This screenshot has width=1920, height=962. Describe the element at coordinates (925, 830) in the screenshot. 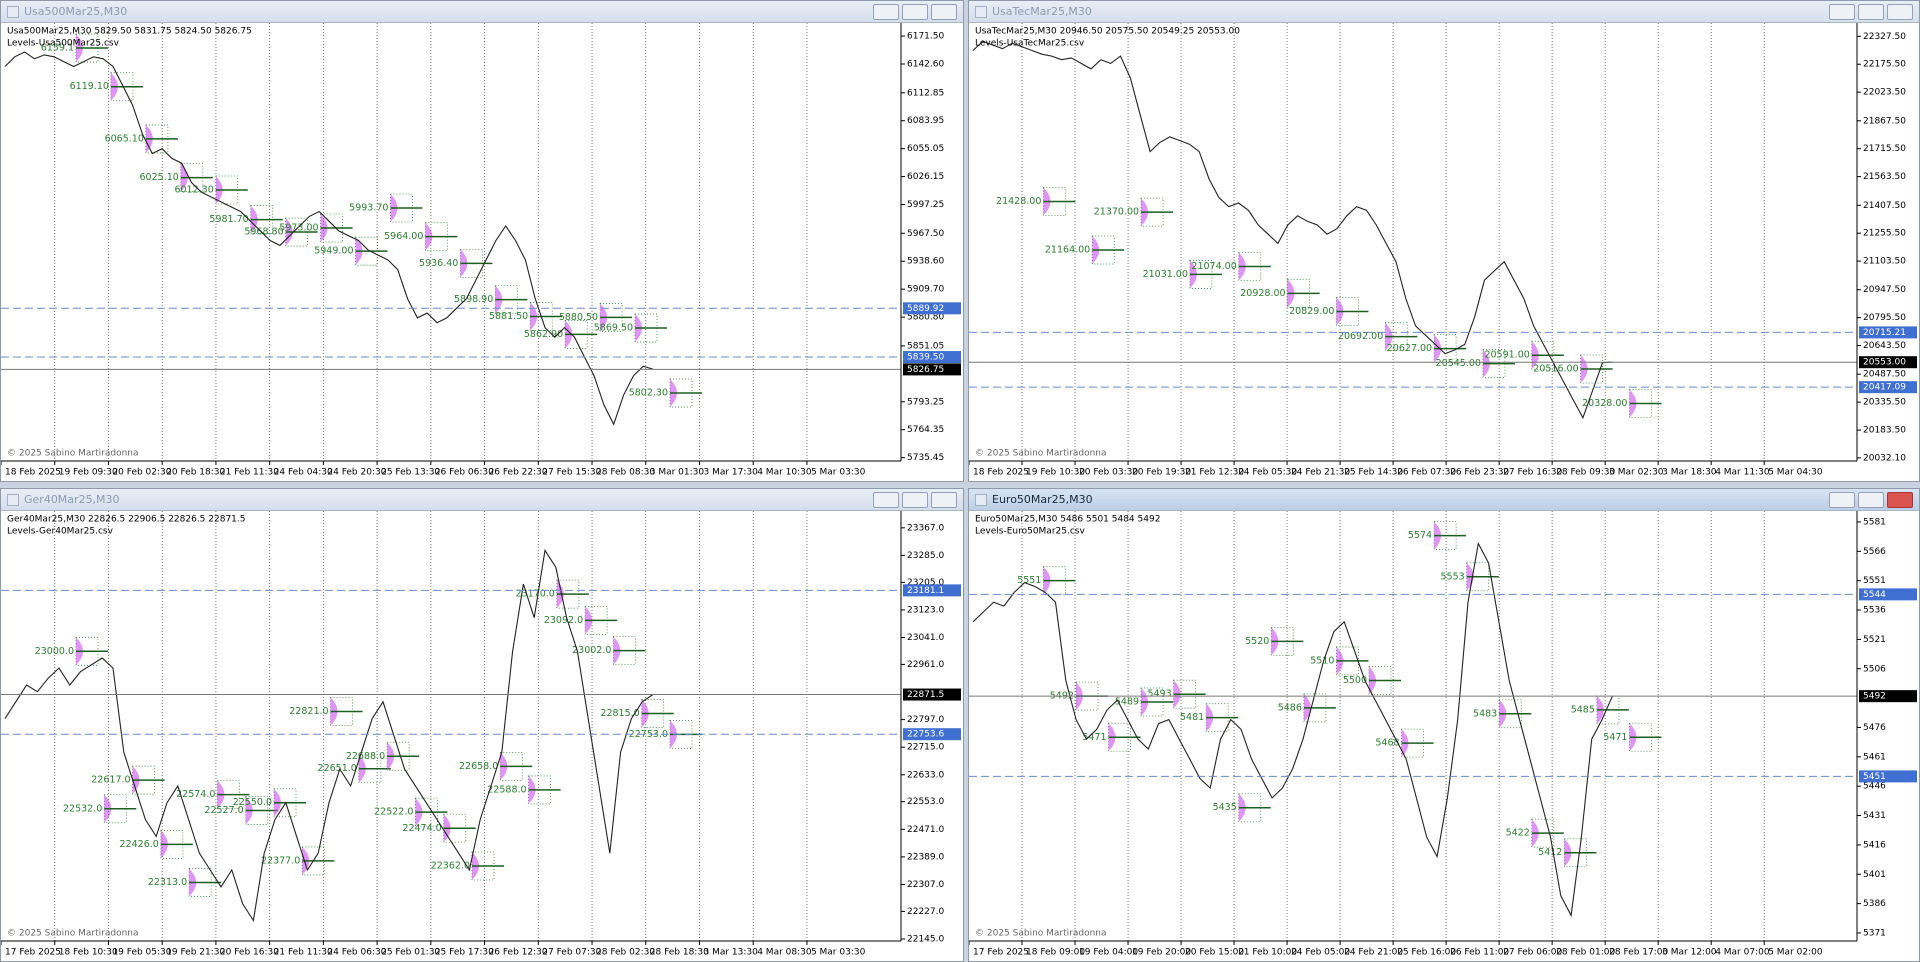

I see `y-tick-label: 22471.0` at that location.